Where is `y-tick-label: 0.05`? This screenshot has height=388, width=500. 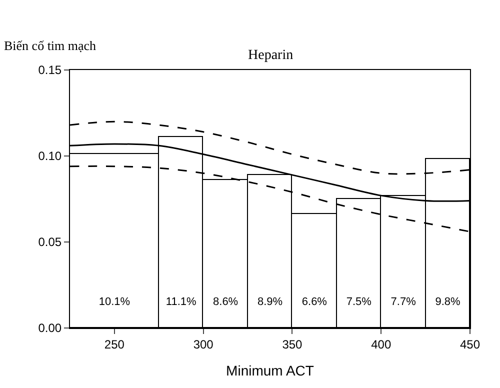 y-tick-label: 0.05 is located at coordinates (50, 242).